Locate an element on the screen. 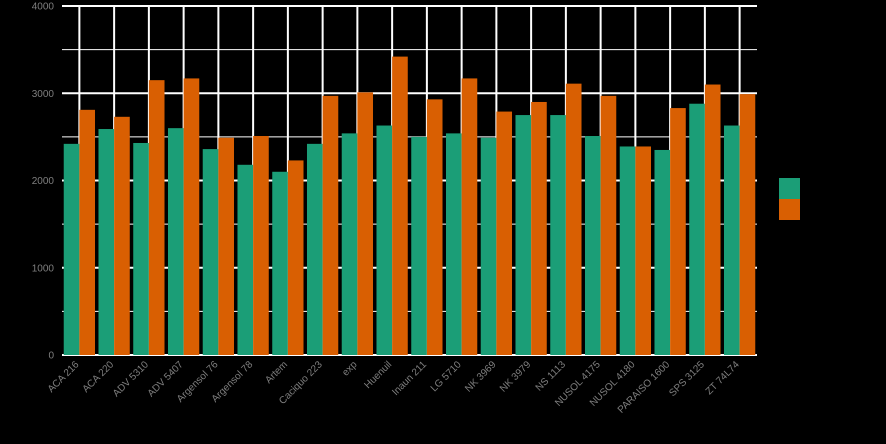 The image size is (886, 444). y-tick-label: 4000 is located at coordinates (43, 7).